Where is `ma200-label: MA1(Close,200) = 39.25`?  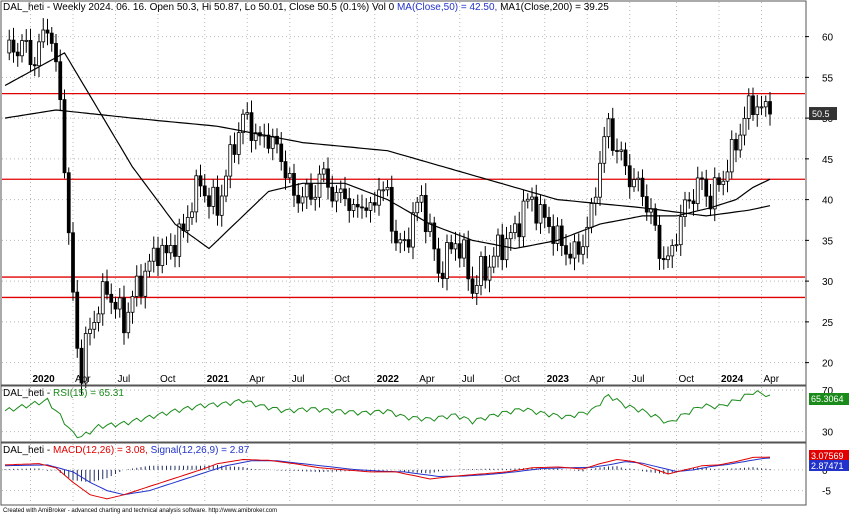
ma200-label: MA1(Close,200) = 39.25 is located at coordinates (554, 7).